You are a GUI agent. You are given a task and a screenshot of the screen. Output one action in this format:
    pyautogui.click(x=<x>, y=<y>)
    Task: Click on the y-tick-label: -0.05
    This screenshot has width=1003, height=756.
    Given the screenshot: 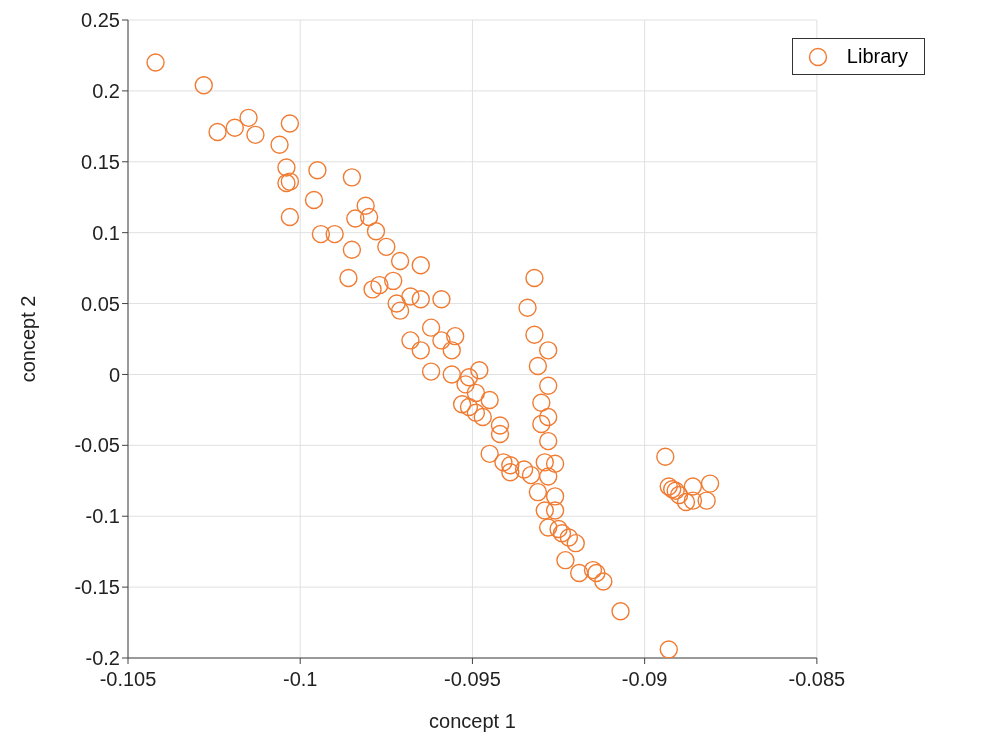 What is the action you would take?
    pyautogui.click(x=97, y=445)
    